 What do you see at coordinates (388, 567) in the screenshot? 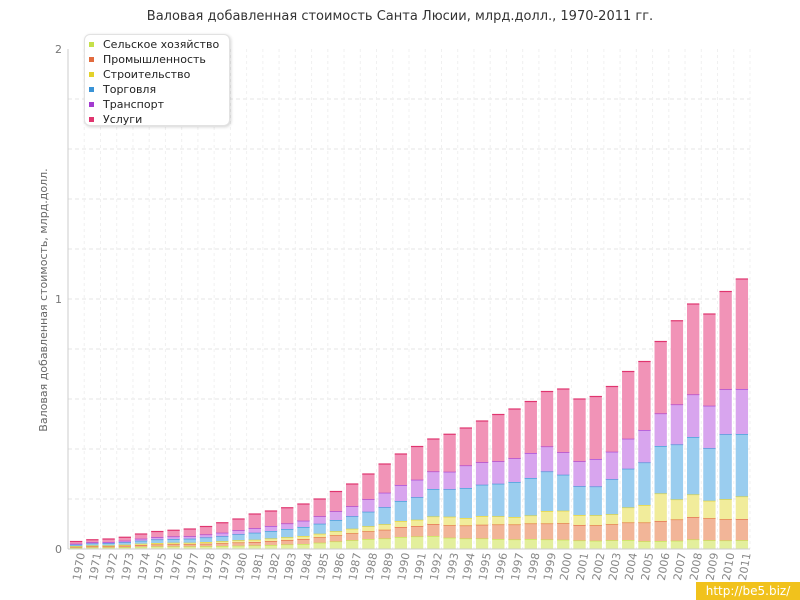
I see `x-tick-label: 1989` at bounding box center [388, 567].